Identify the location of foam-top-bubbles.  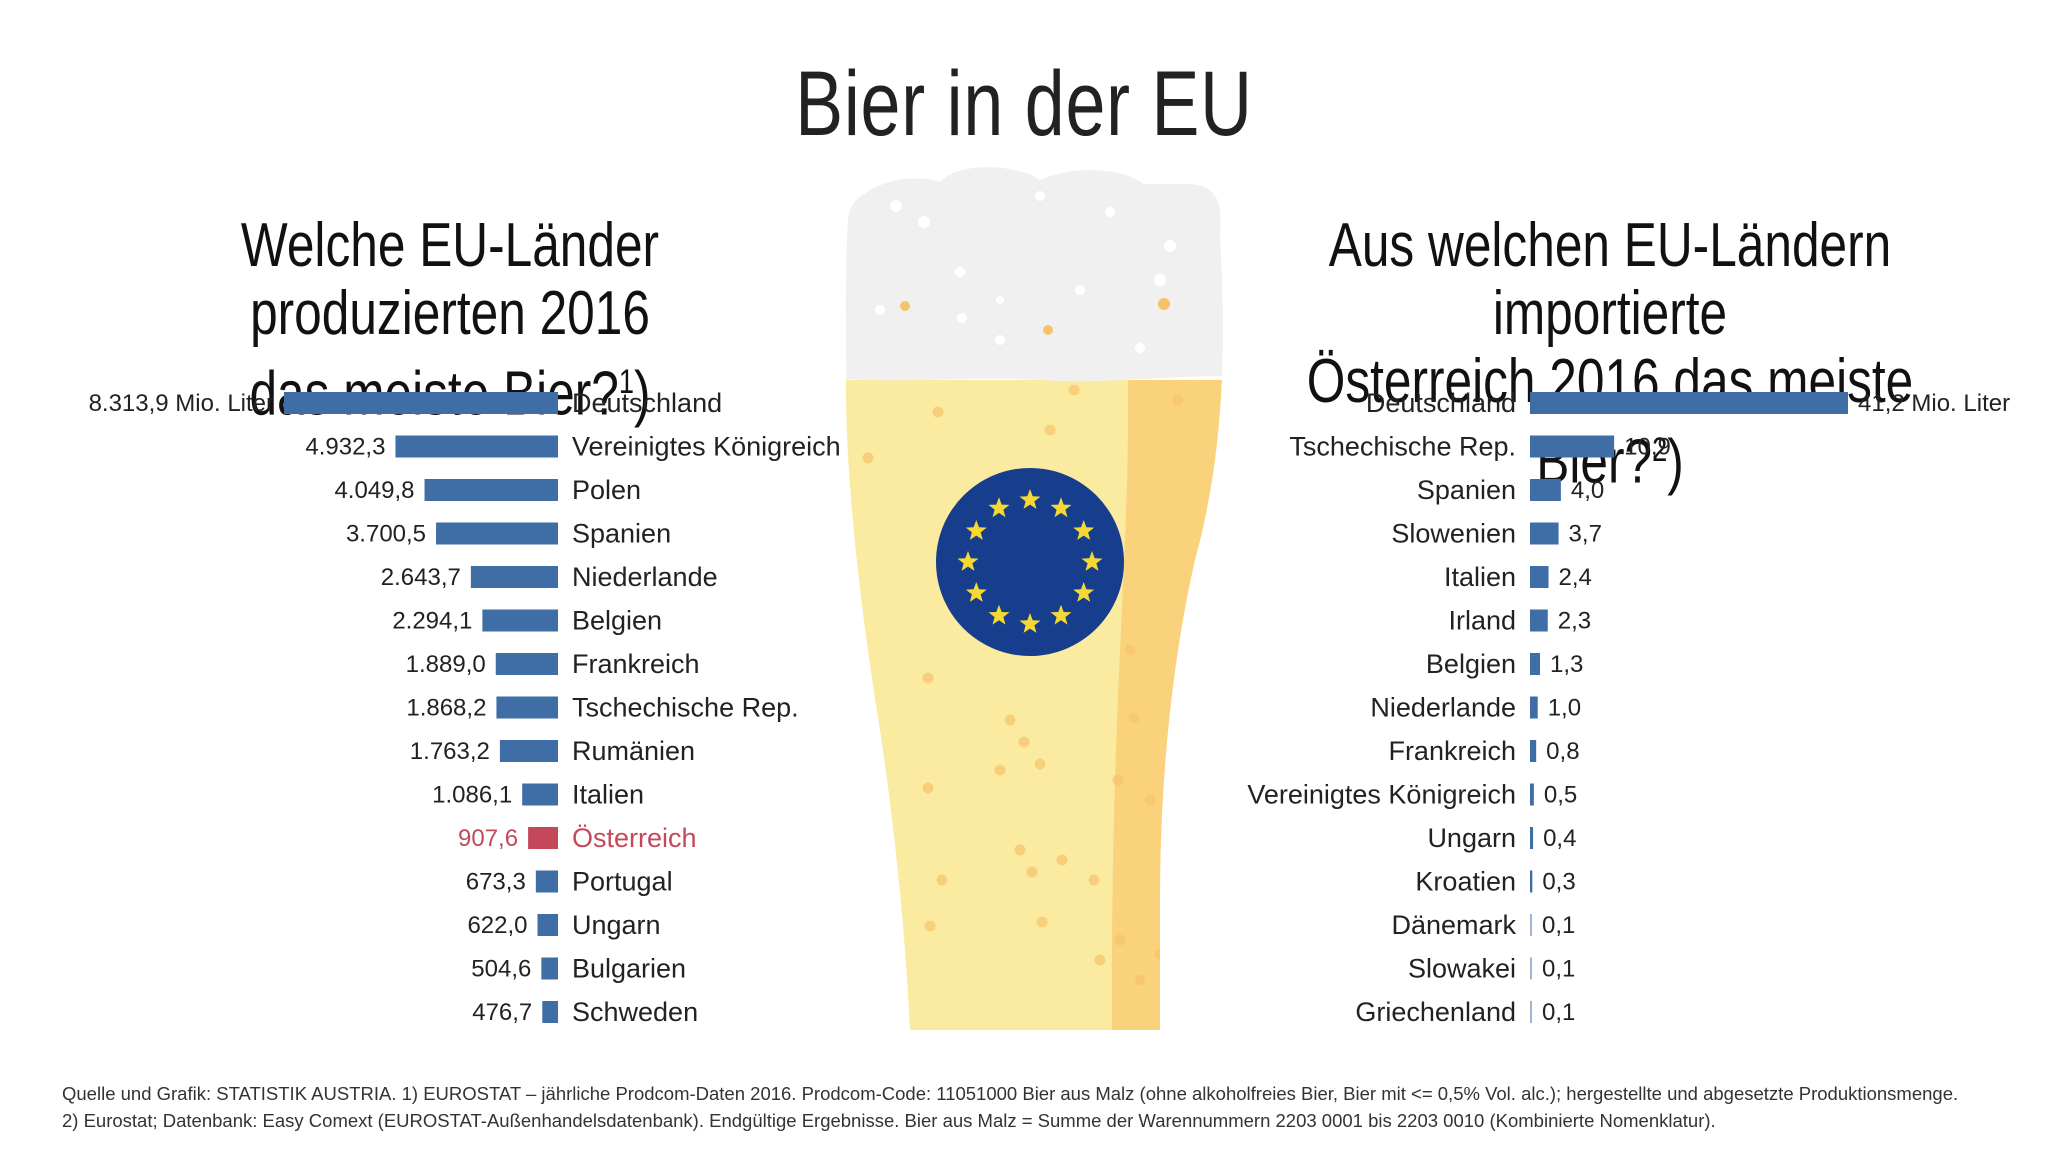
(1033, 221).